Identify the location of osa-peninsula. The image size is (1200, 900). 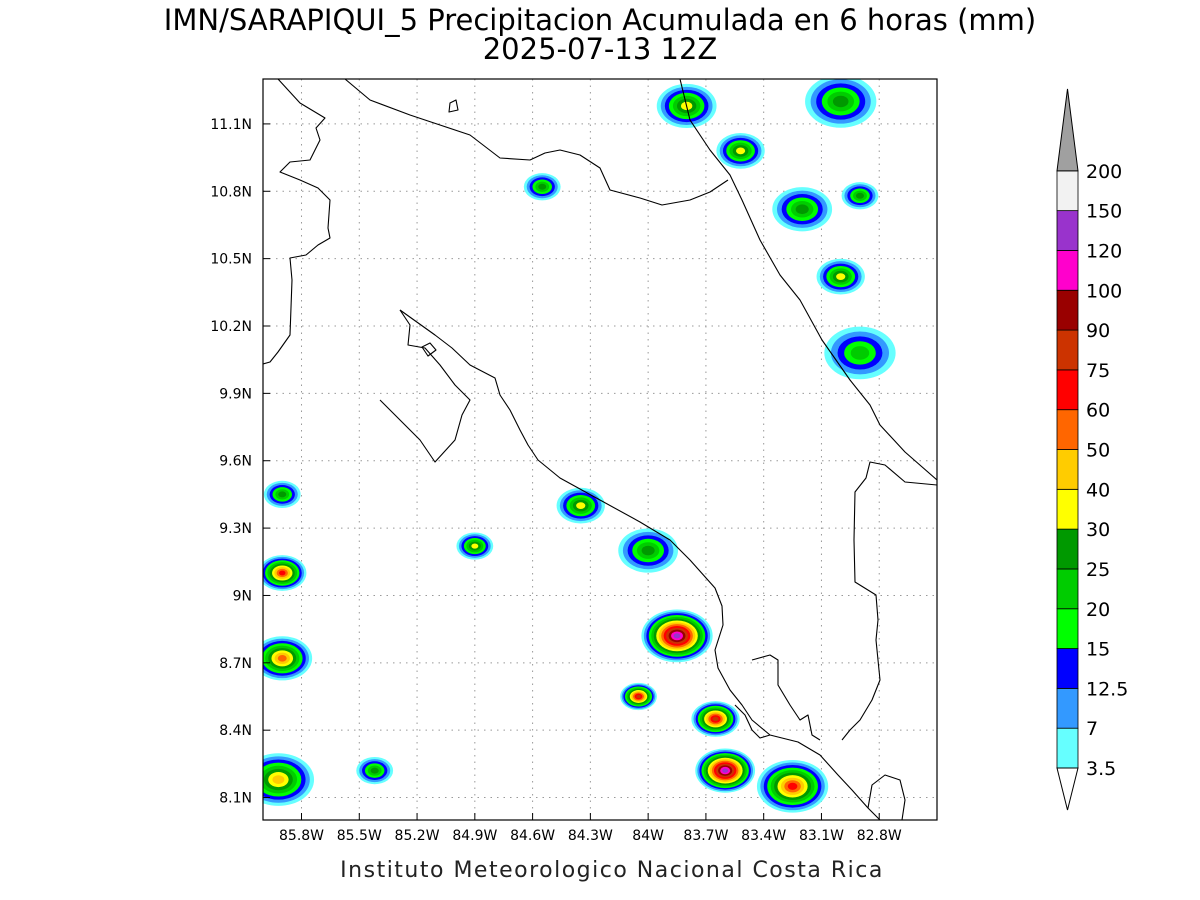
(752, 721).